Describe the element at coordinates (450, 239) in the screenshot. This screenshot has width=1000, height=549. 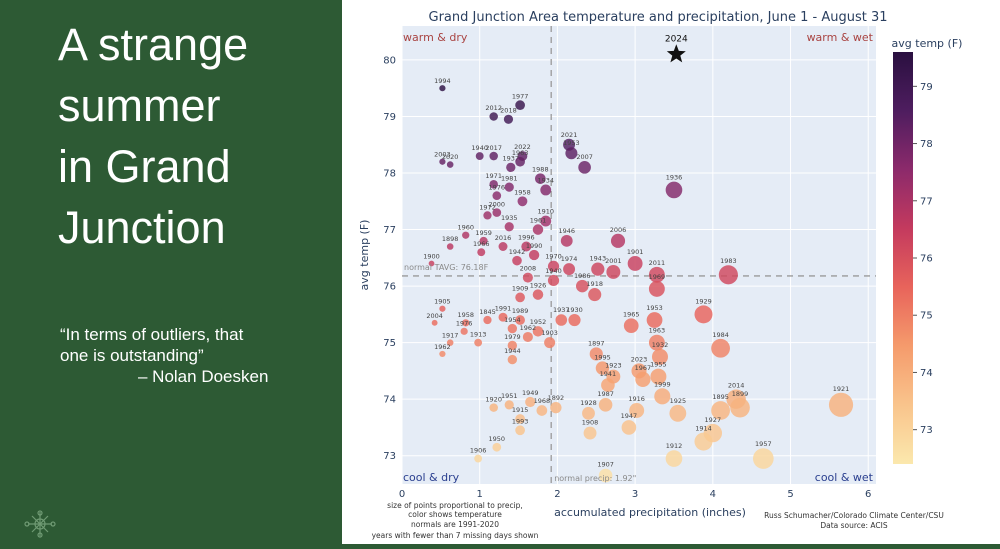
I see `data-point-label: 1898` at that location.